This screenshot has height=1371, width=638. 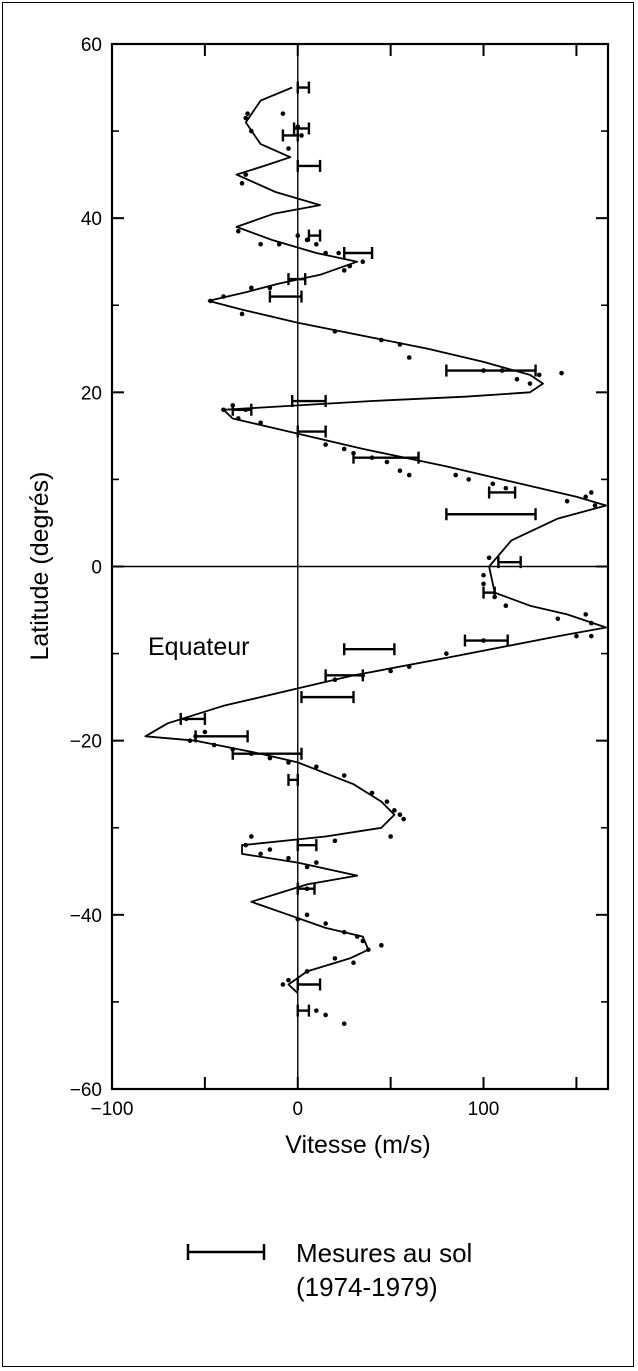 What do you see at coordinates (384, 1253) in the screenshot?
I see `legend-label-line1: Mesures au sol` at bounding box center [384, 1253].